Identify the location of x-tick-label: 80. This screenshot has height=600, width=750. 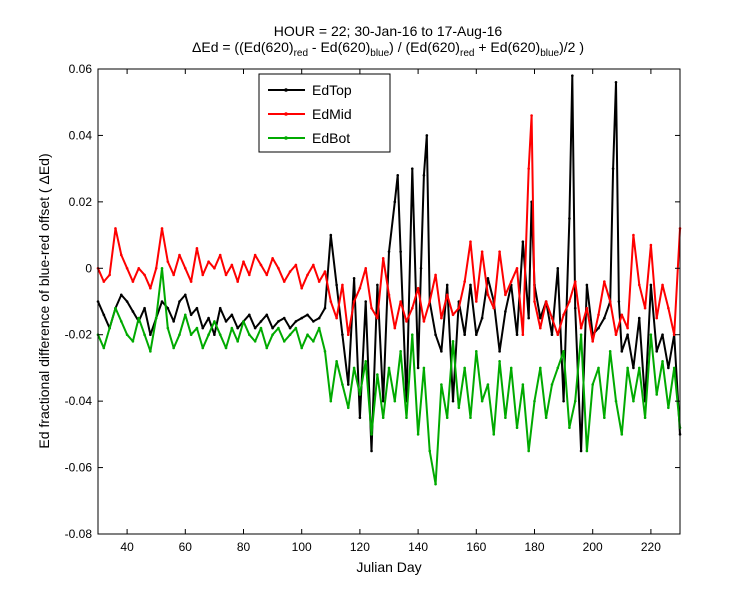
(244, 547).